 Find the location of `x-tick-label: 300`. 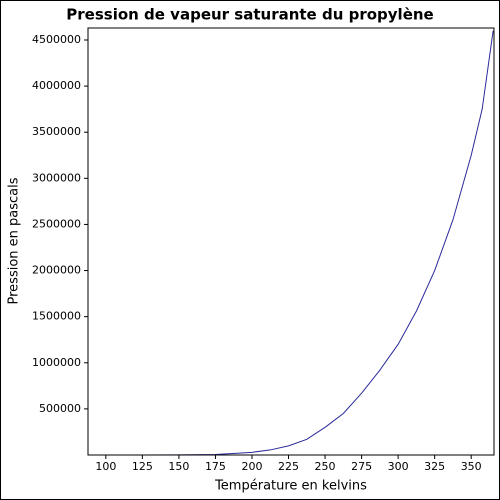

x-tick-label: 300 is located at coordinates (398, 466).